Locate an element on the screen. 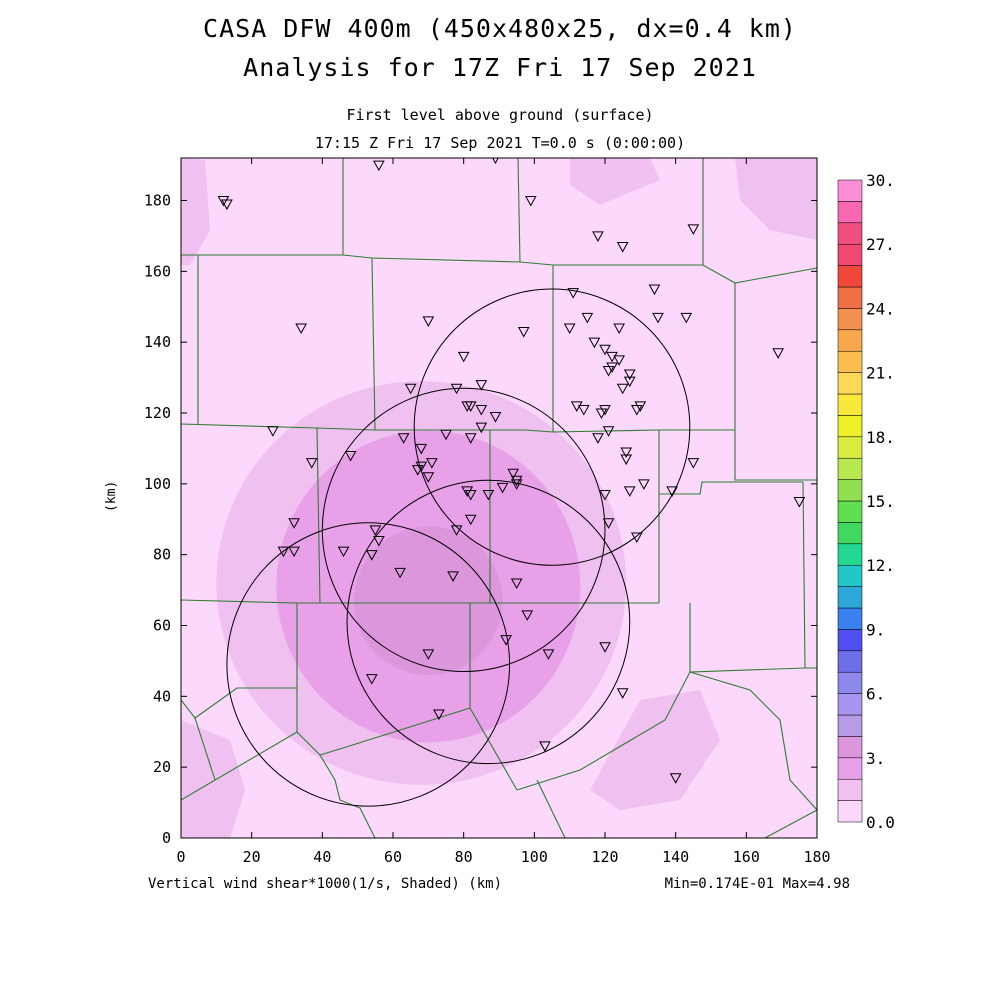  y-axis-label: (km) is located at coordinates (111, 496).